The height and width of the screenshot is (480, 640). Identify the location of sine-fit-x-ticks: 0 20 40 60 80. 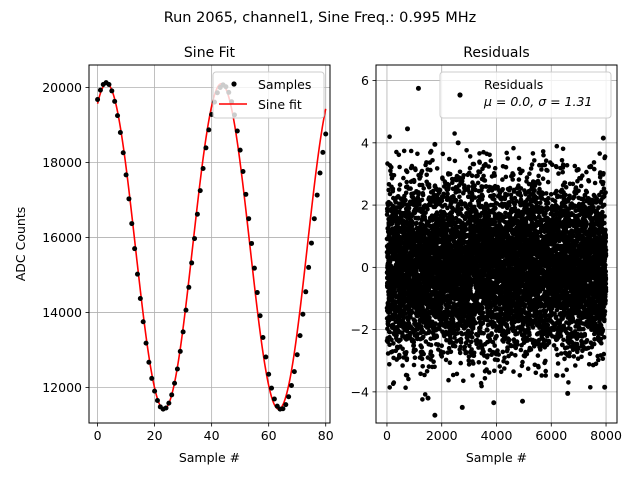
(214, 433).